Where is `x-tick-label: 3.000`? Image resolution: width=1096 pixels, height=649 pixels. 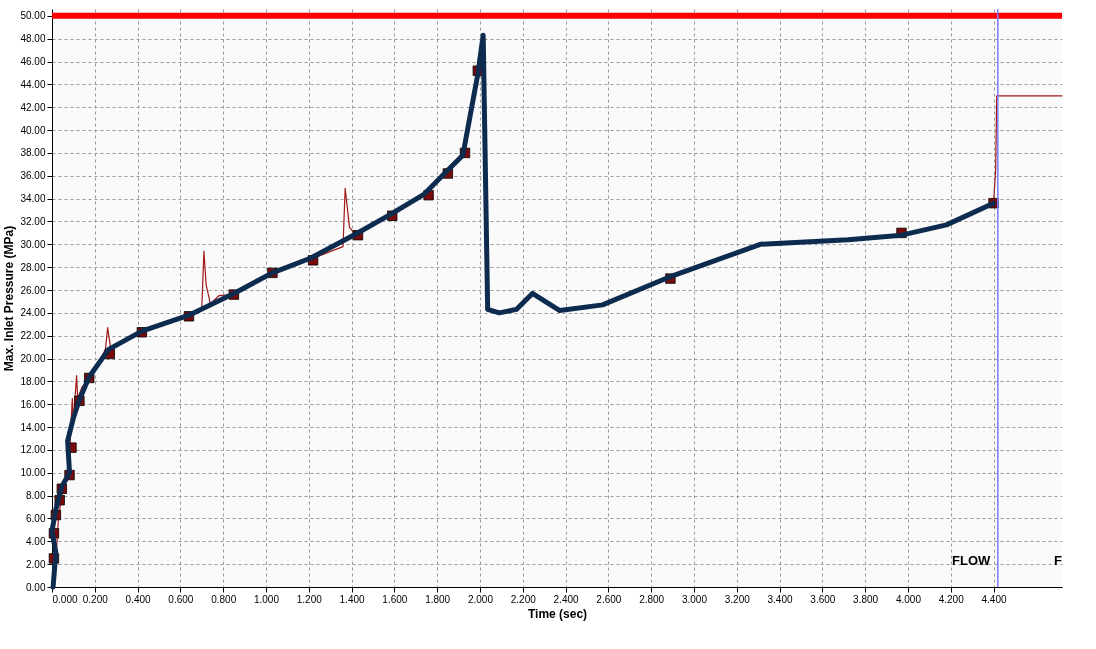 x-tick-label: 3.000 is located at coordinates (694, 599).